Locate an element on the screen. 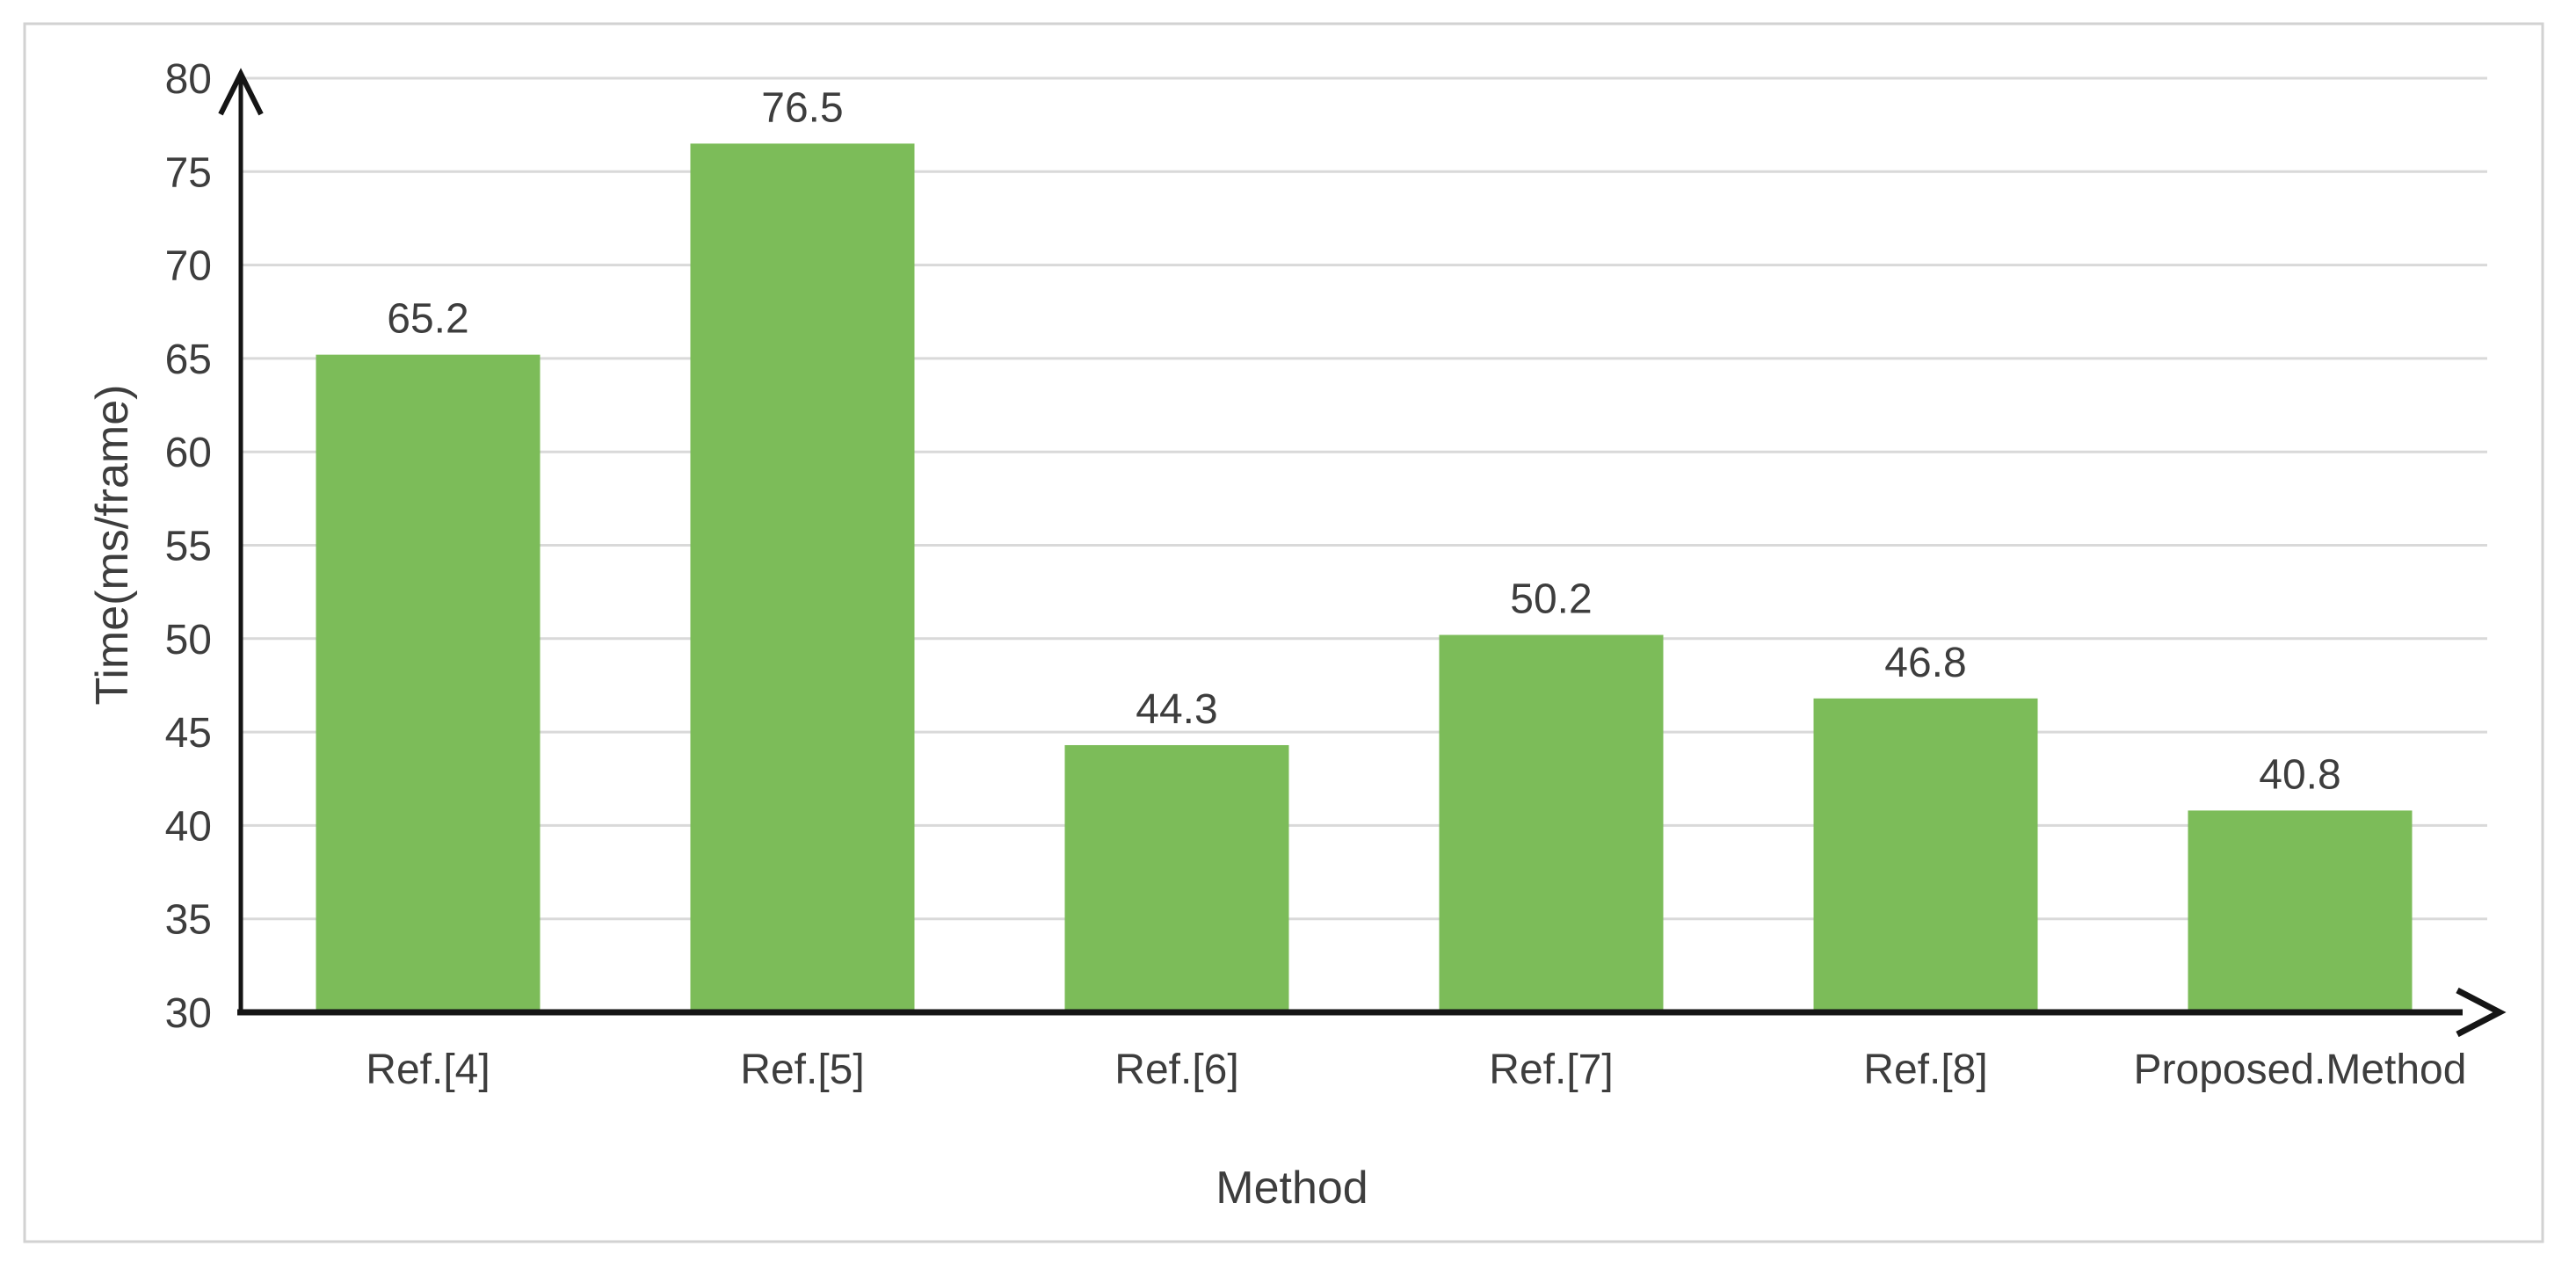  x-axis-arrow-icon is located at coordinates (2481, 1012).